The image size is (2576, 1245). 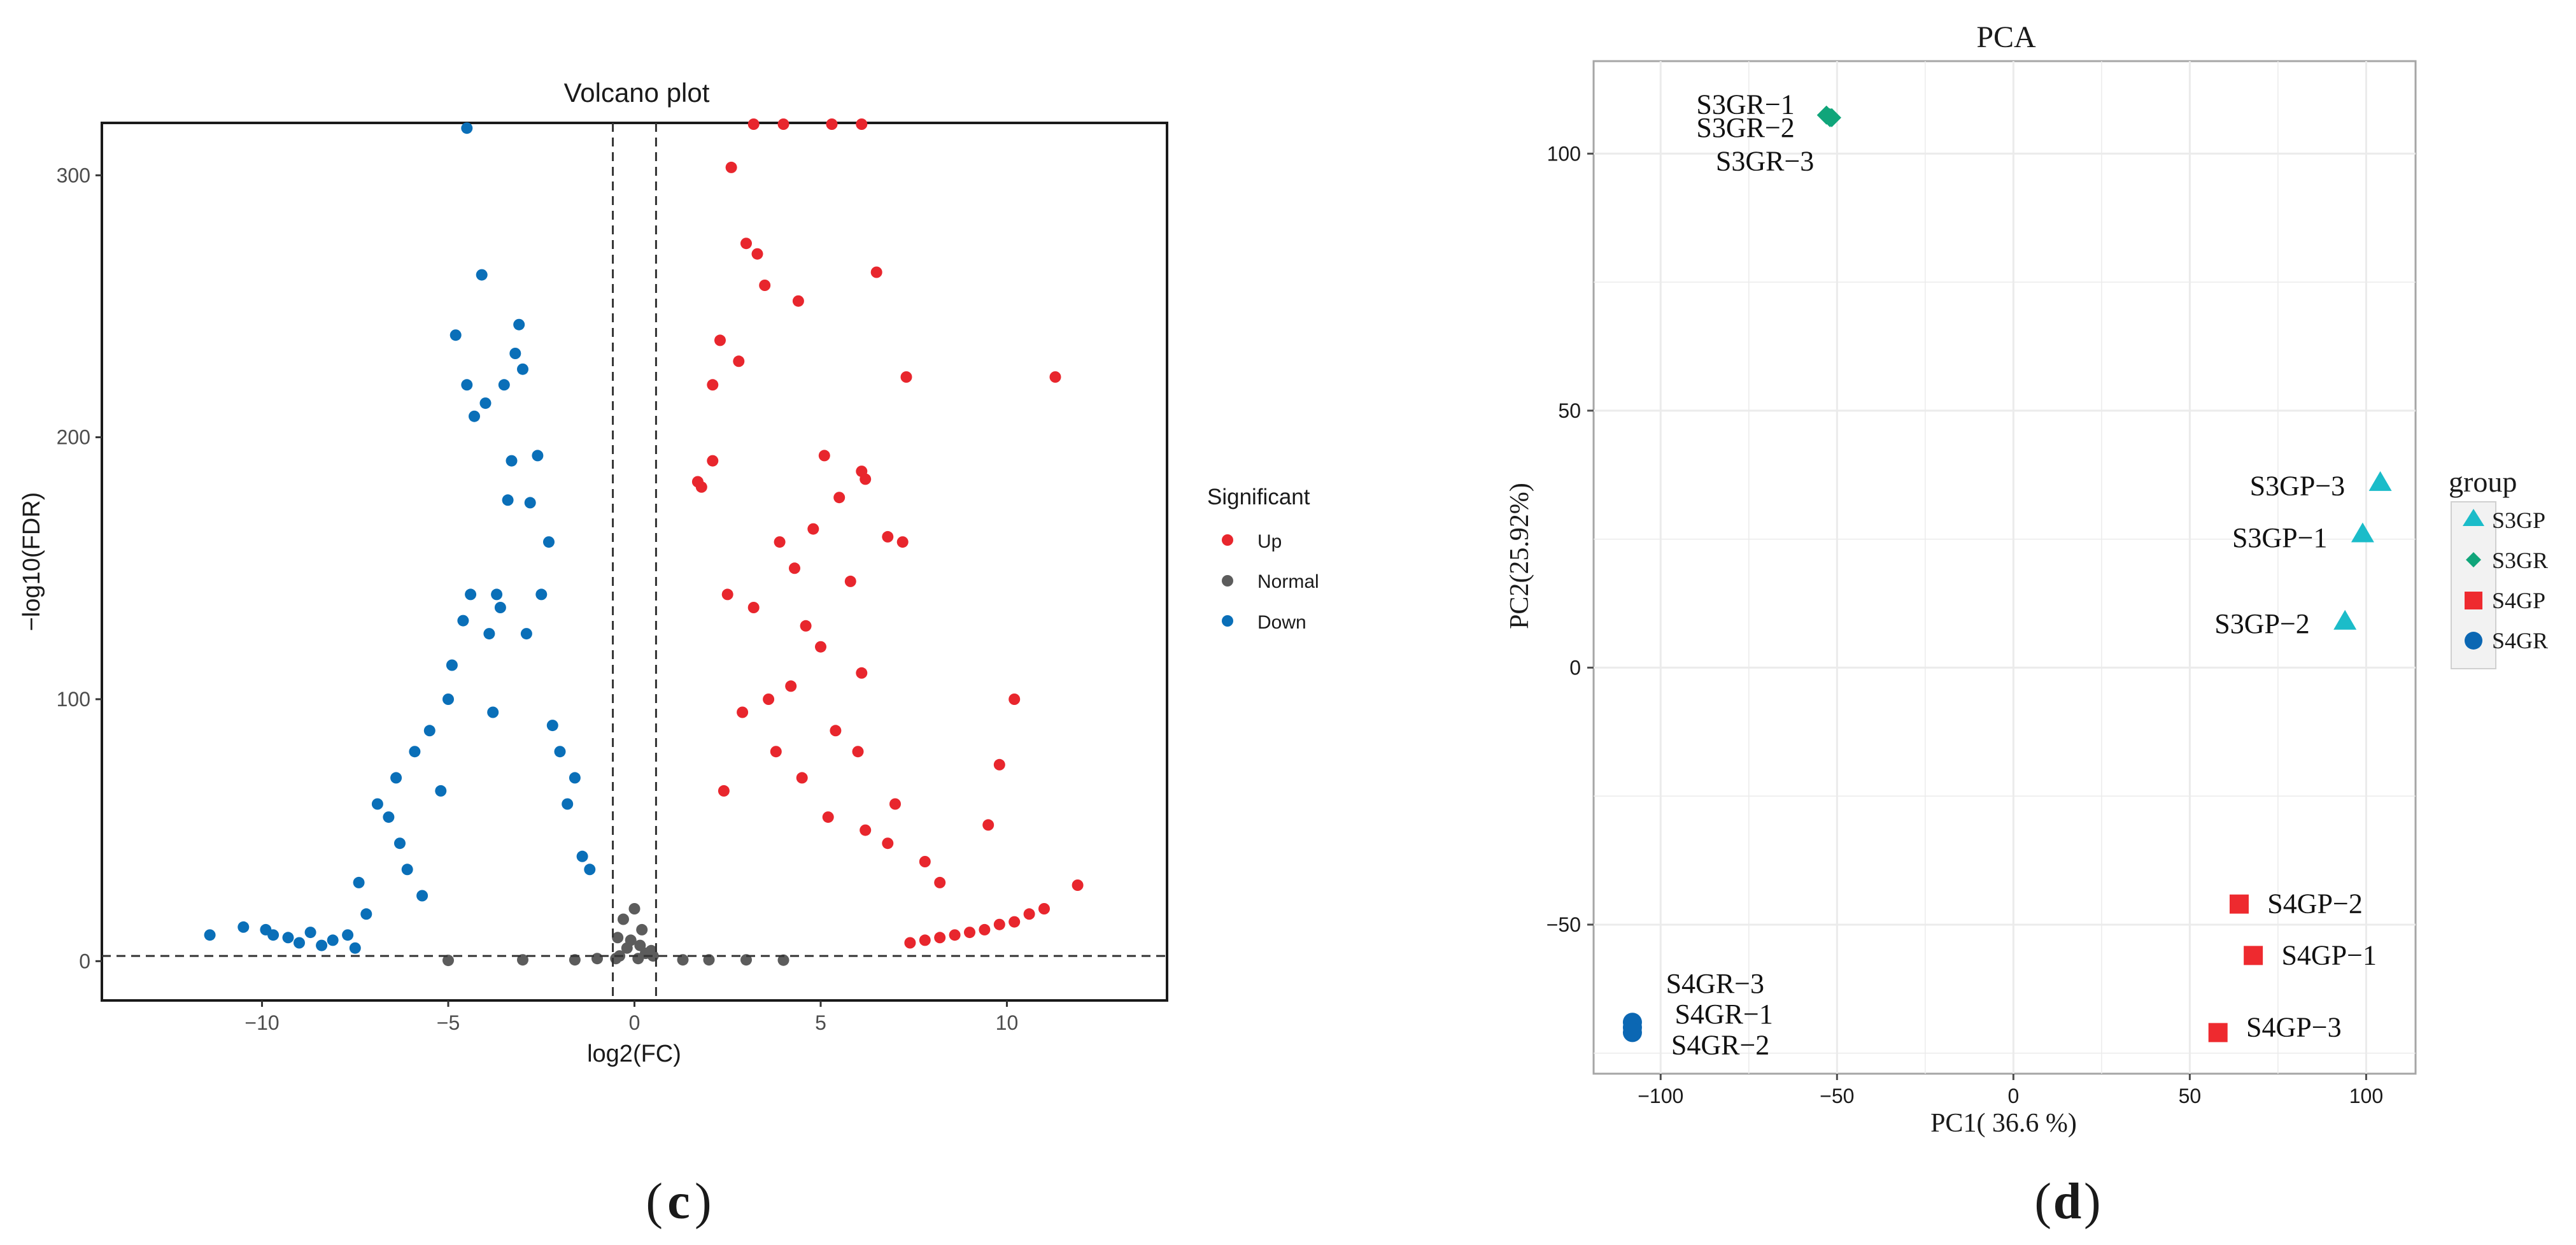 I want to click on pca-y-tick-label: 0, so click(x=1575, y=667).